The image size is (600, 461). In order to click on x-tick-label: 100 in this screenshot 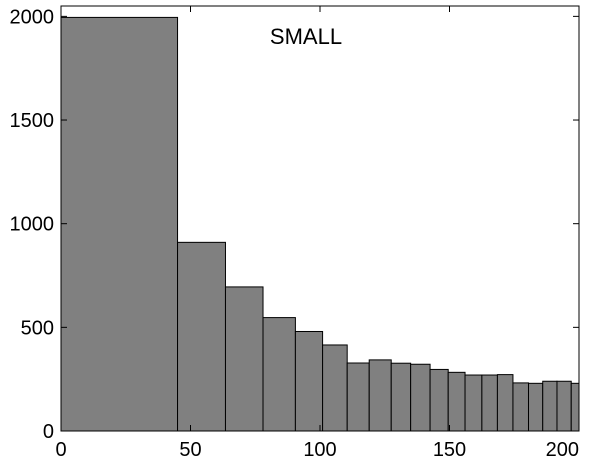, I will do `click(319, 450)`.